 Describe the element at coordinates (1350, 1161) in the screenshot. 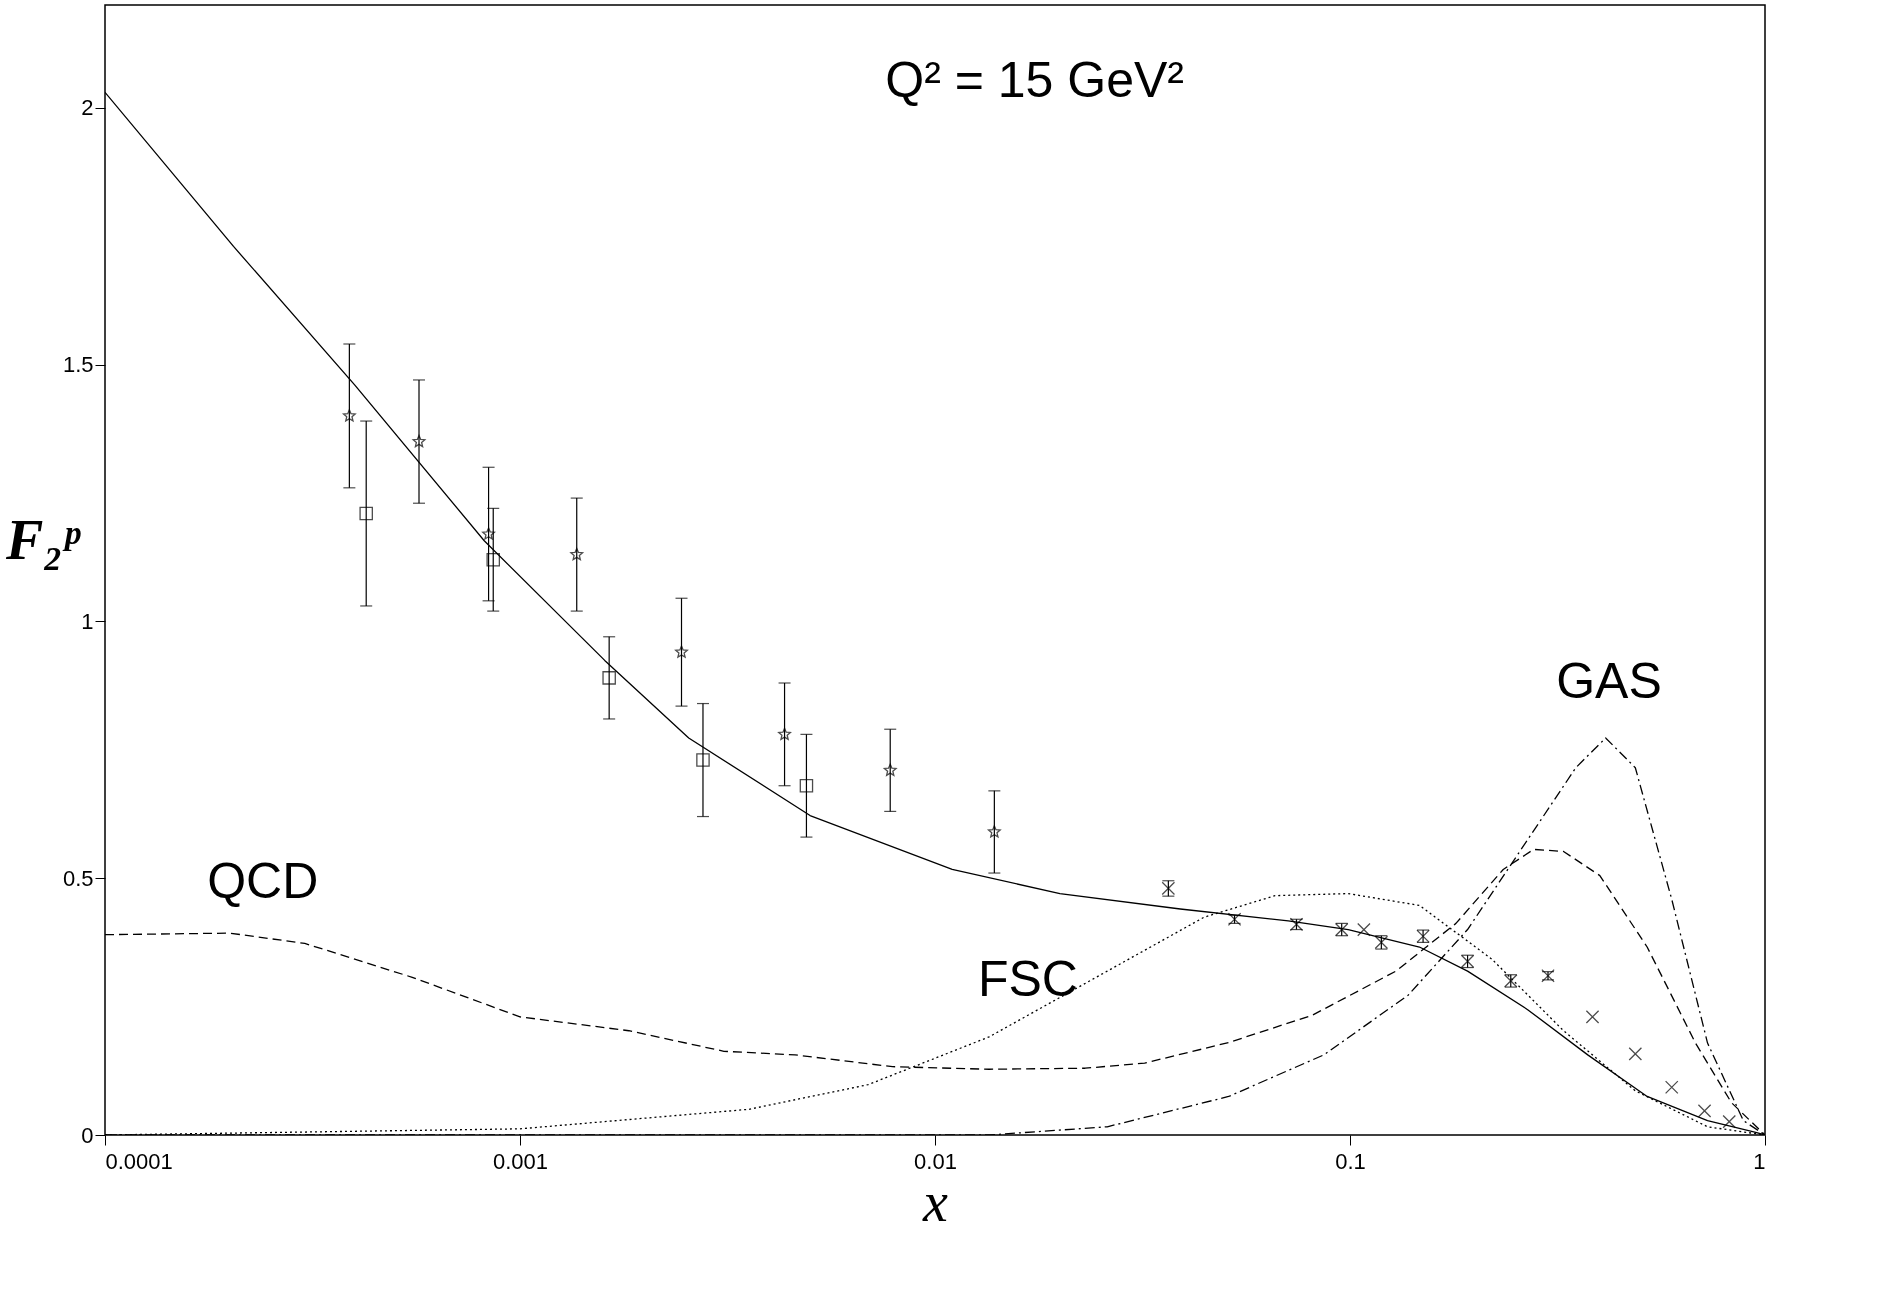

I see `x-tick-label: 0.1` at that location.